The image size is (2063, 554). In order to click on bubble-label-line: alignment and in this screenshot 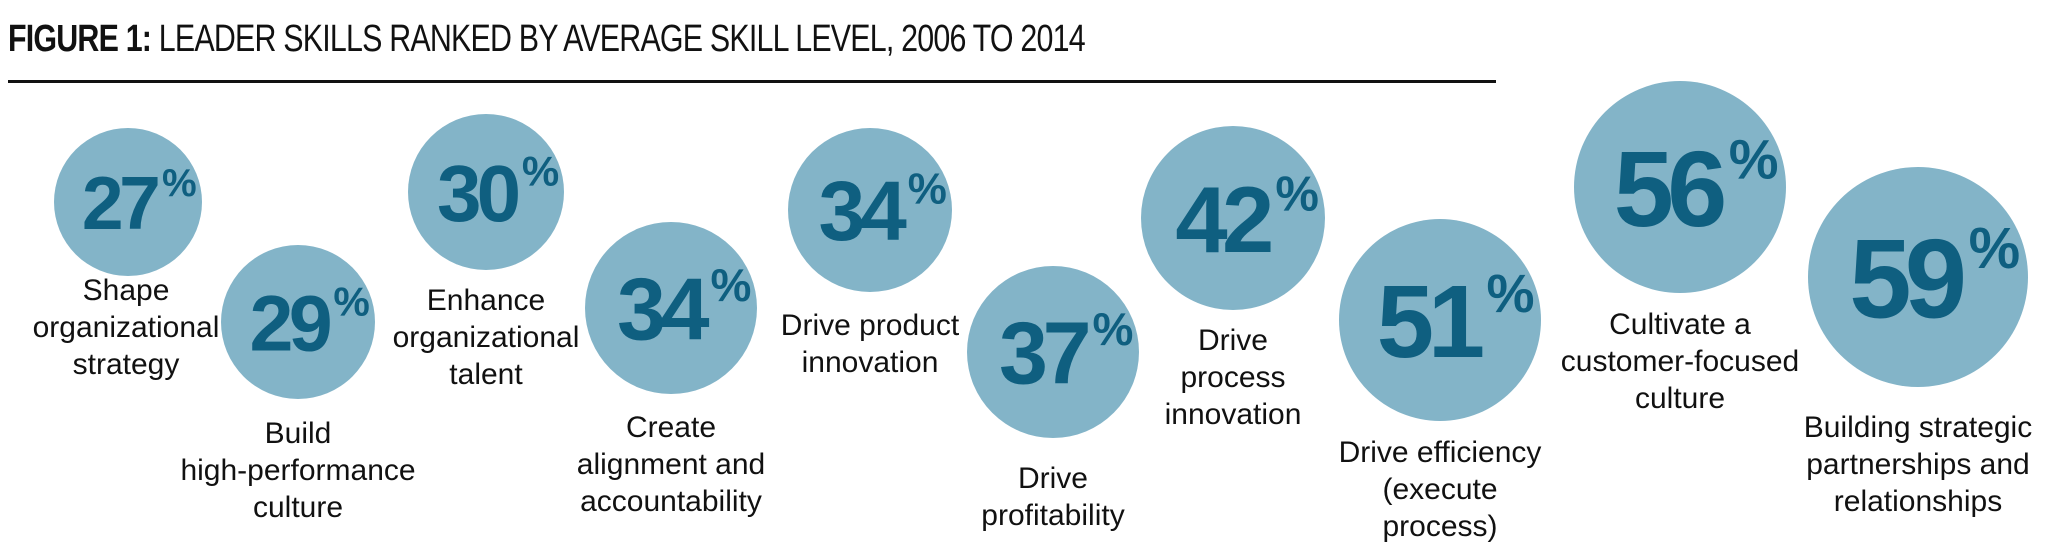, I will do `click(671, 464)`.